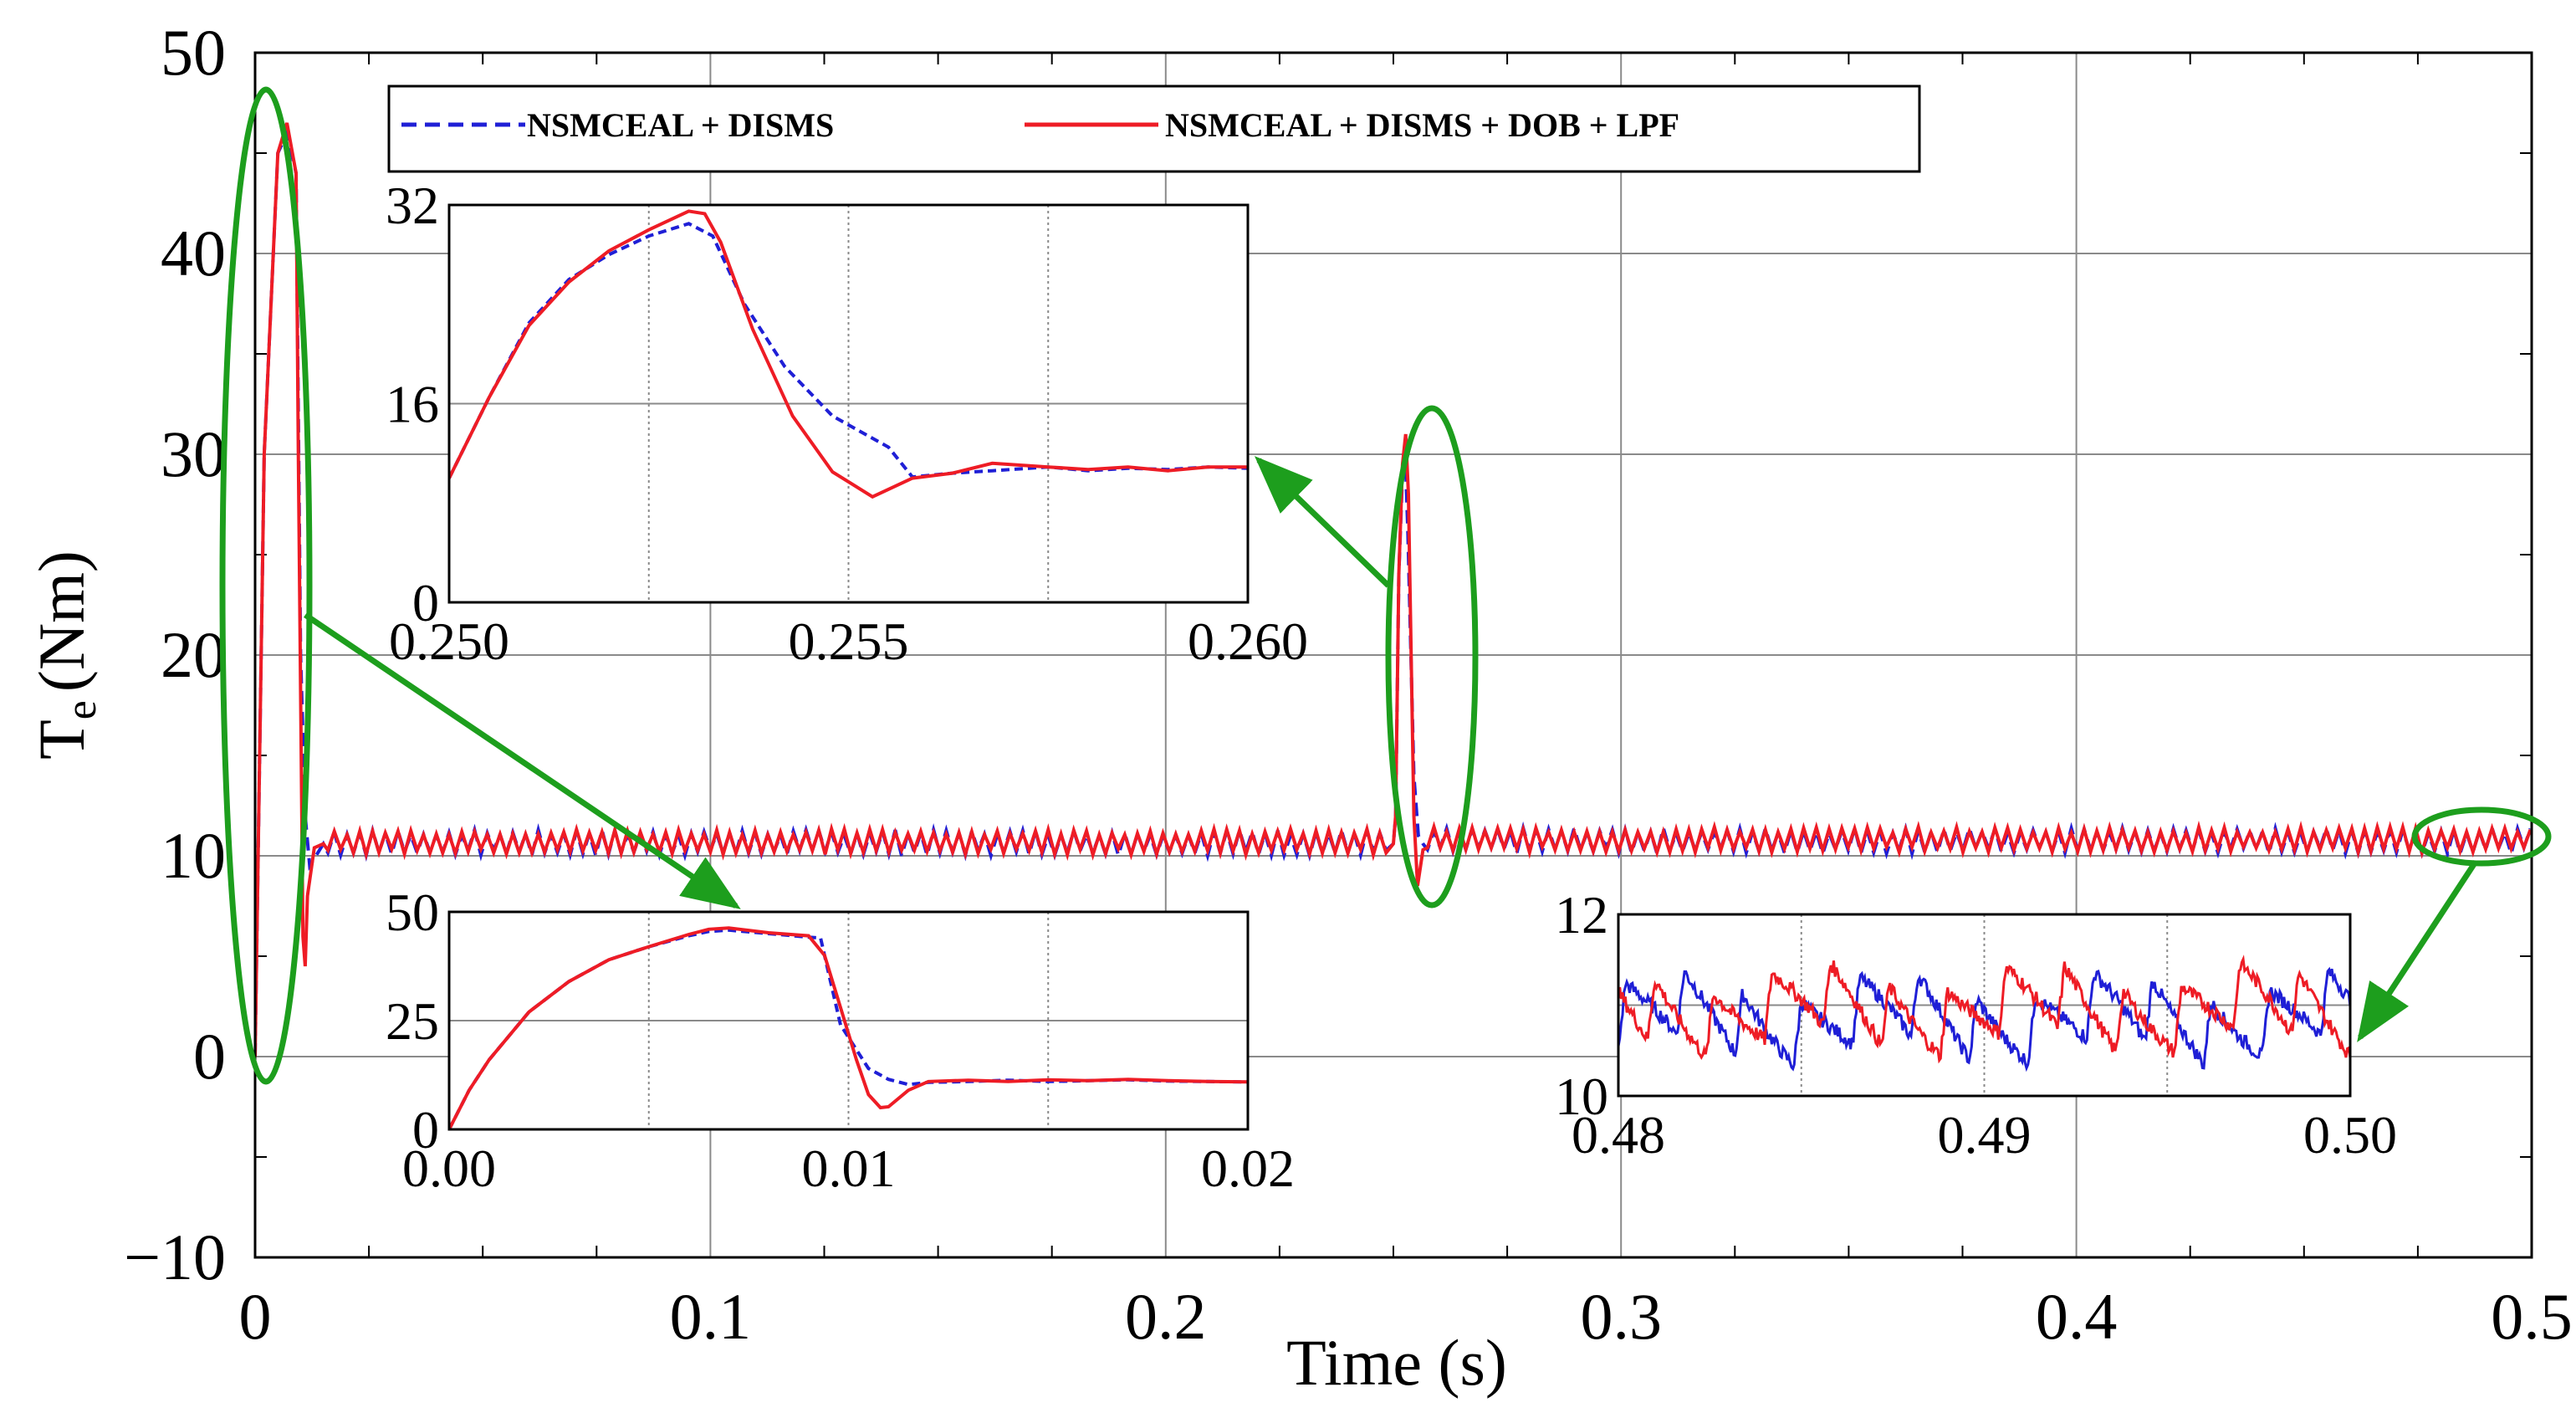  I want to click on y-tick-label: 0, so click(209, 1056).